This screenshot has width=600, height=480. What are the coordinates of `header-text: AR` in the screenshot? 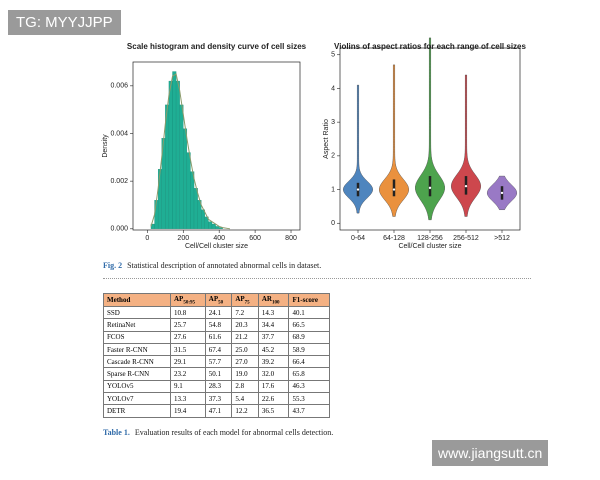 It's located at (266, 298).